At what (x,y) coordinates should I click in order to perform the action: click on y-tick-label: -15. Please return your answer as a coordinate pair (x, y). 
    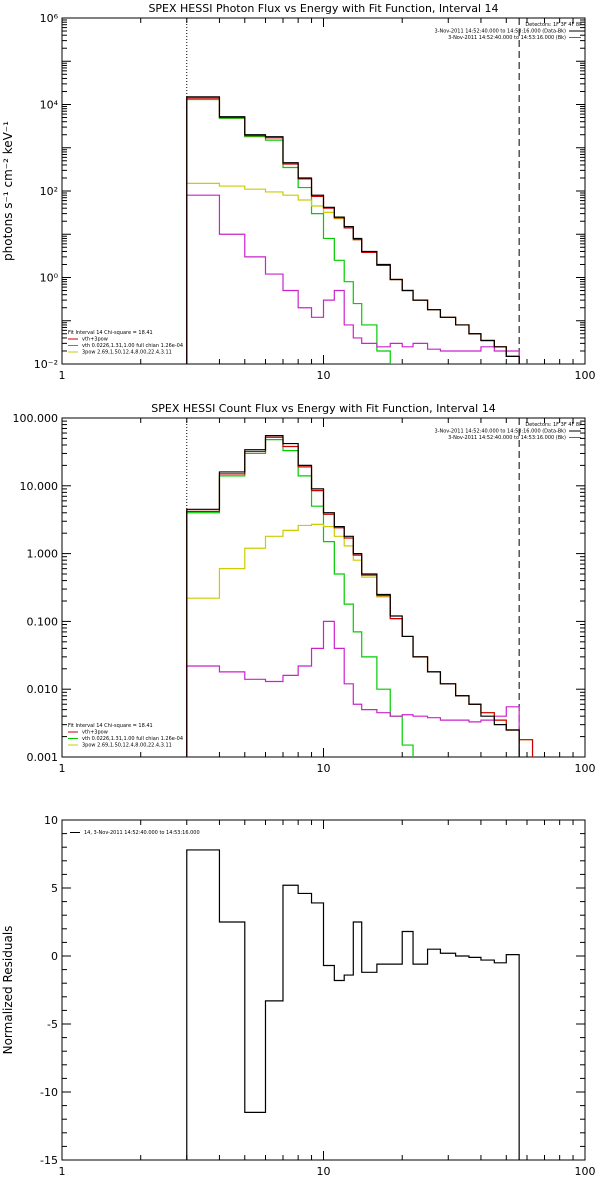
    Looking at the image, I should click on (49, 1160).